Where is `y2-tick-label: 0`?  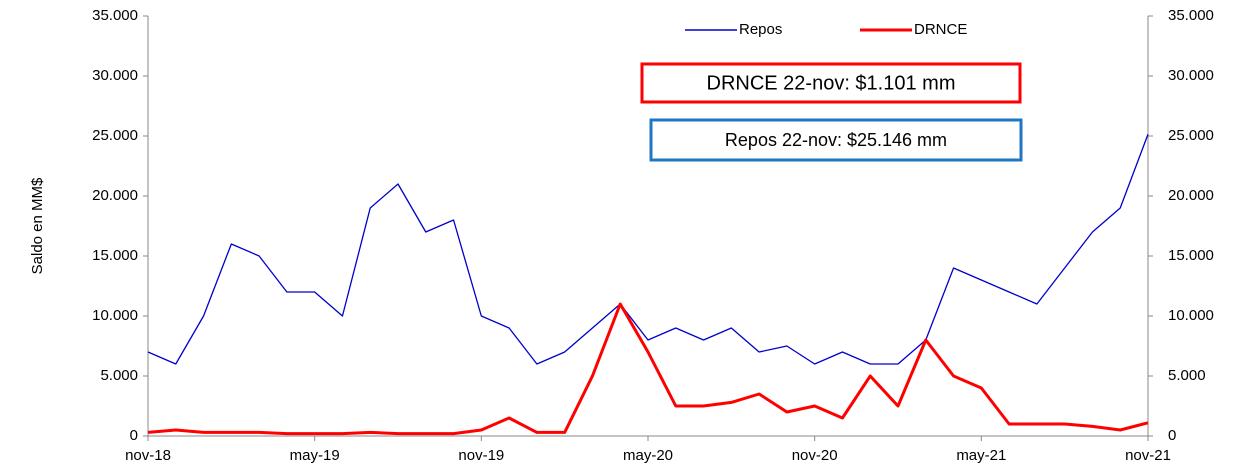
y2-tick-label: 0 is located at coordinates (1172, 435).